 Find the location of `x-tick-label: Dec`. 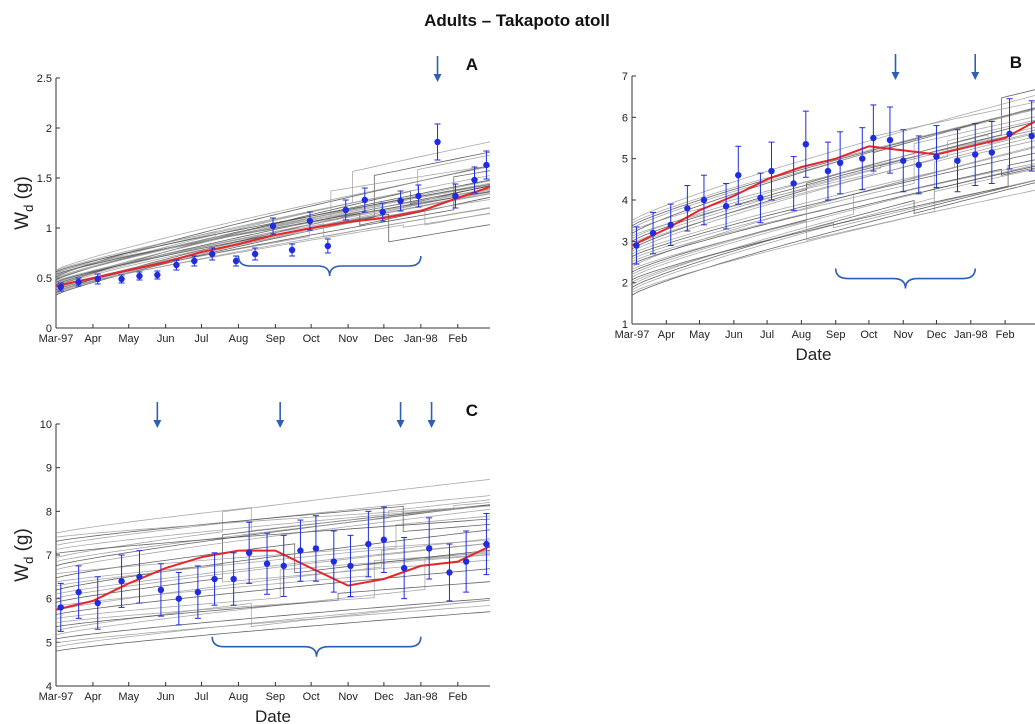

x-tick-label: Dec is located at coordinates (384, 339).